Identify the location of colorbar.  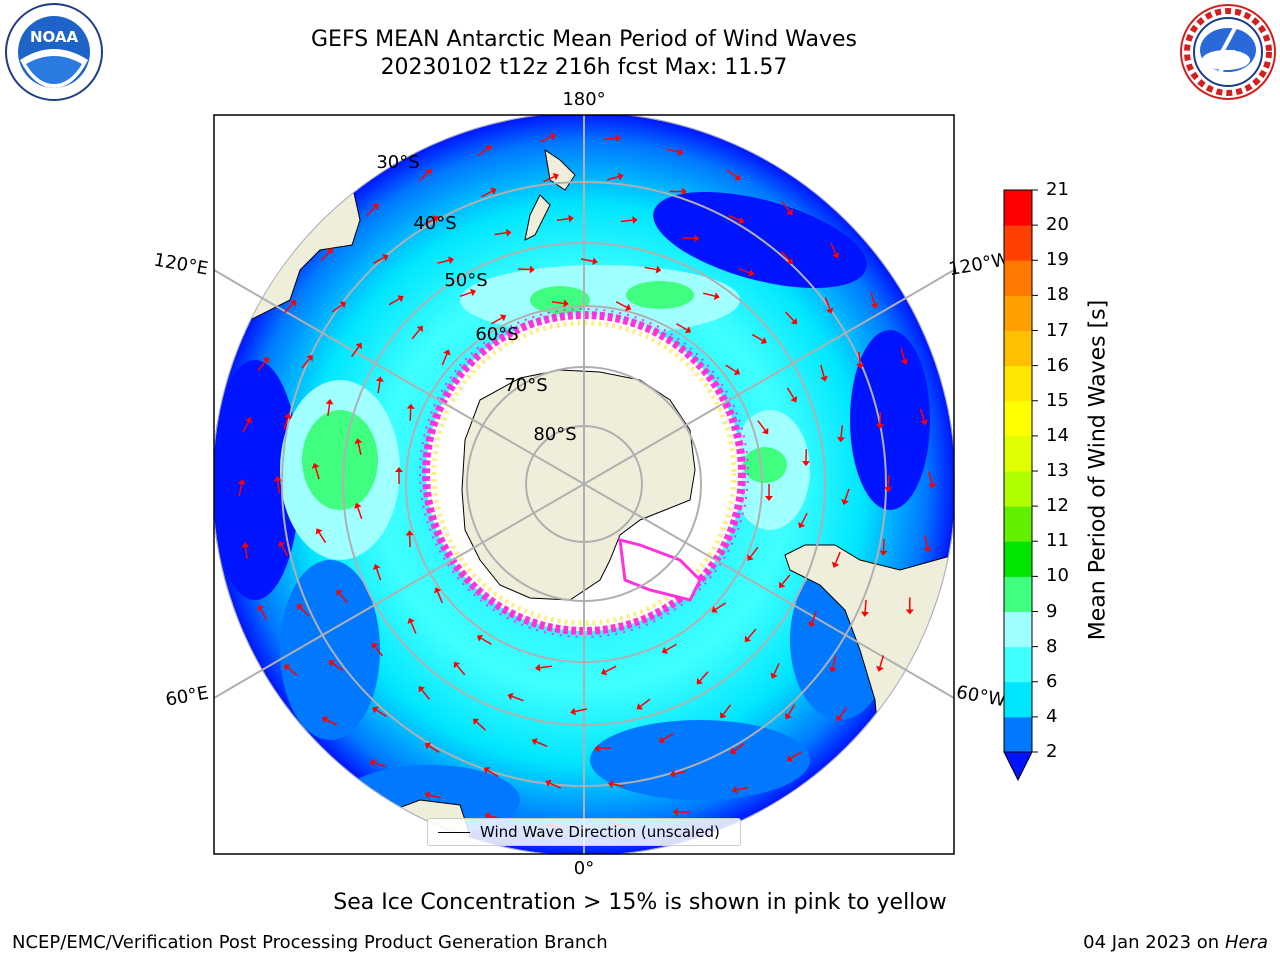
(1020, 485).